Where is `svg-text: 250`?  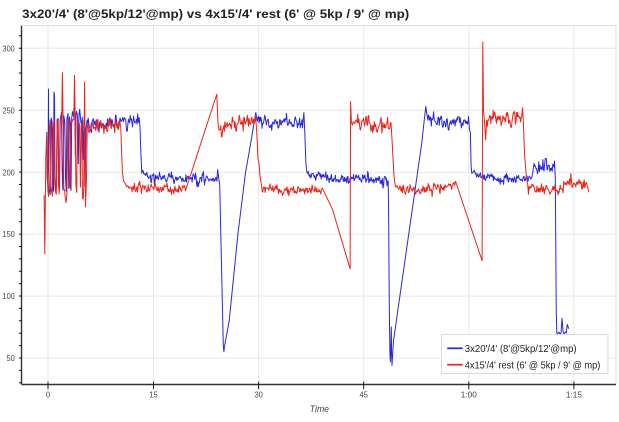 svg-text: 250 is located at coordinates (9, 110).